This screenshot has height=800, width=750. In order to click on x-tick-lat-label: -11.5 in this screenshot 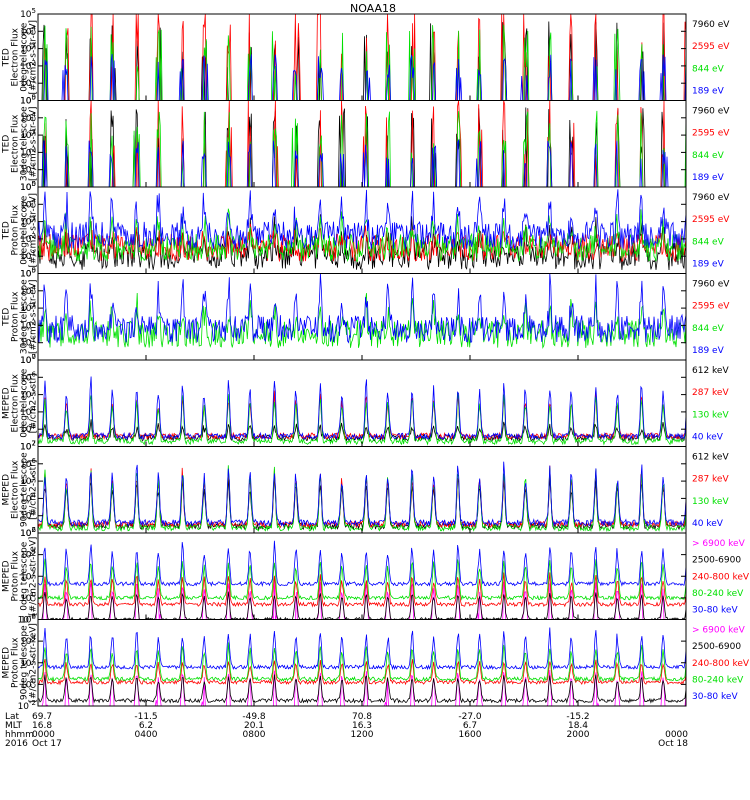, I will do `click(145, 717)`.